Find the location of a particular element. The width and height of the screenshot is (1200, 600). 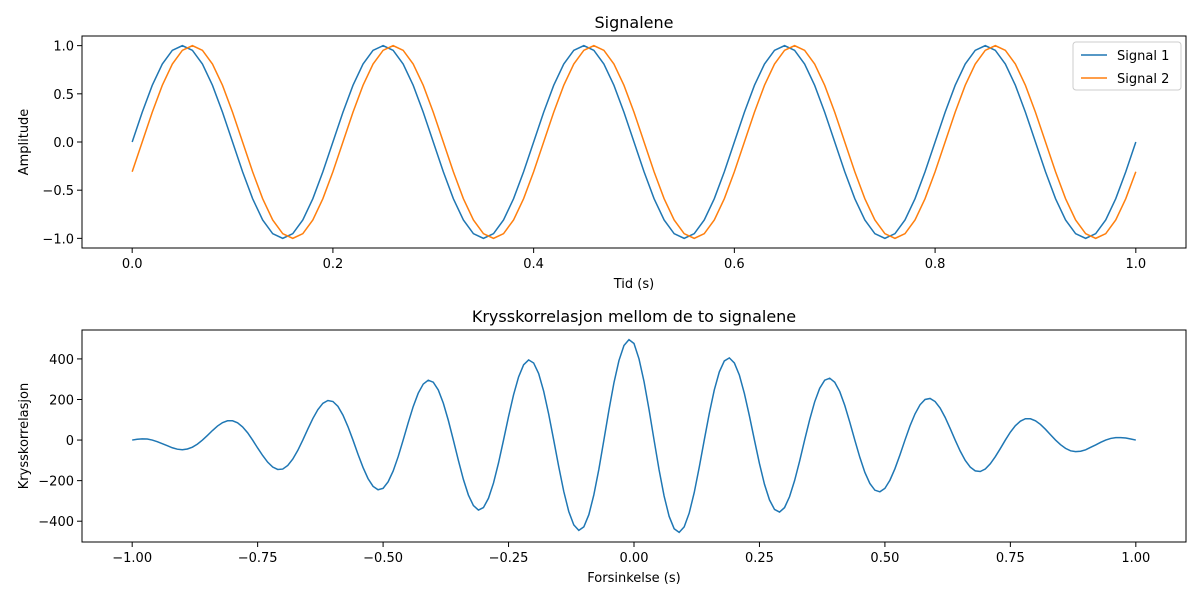

x-axis-label: Tid (s) is located at coordinates (633, 284).